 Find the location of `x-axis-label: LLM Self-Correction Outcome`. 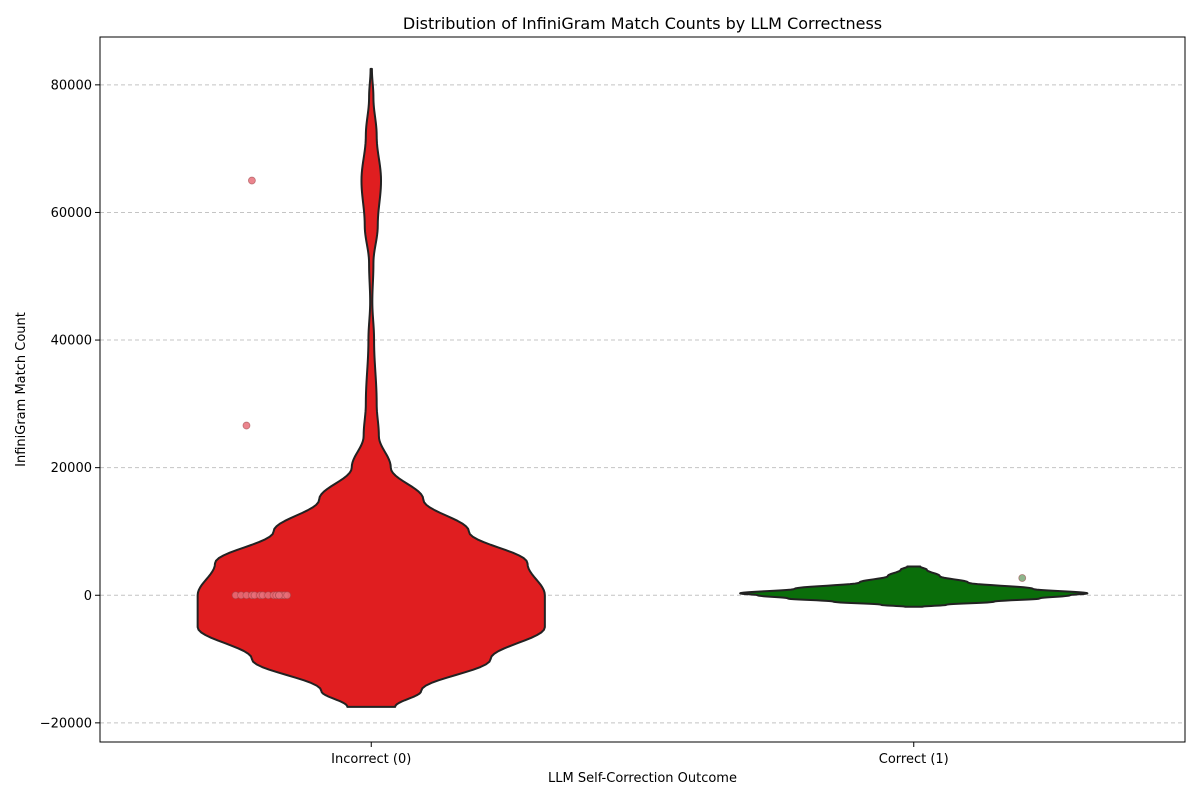

x-axis-label: LLM Self-Correction Outcome is located at coordinates (642, 778).